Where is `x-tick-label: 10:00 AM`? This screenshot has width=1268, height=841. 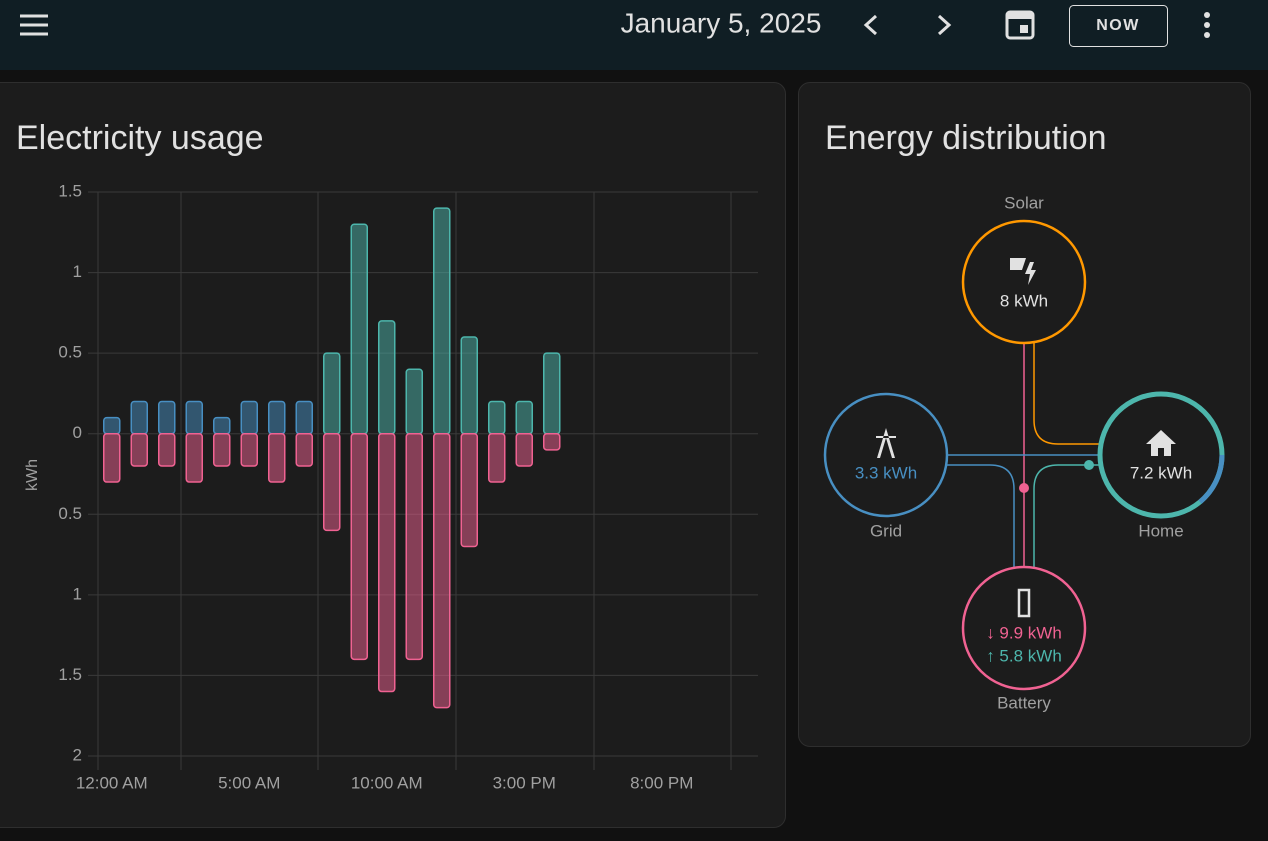
x-tick-label: 10:00 AM is located at coordinates (387, 782).